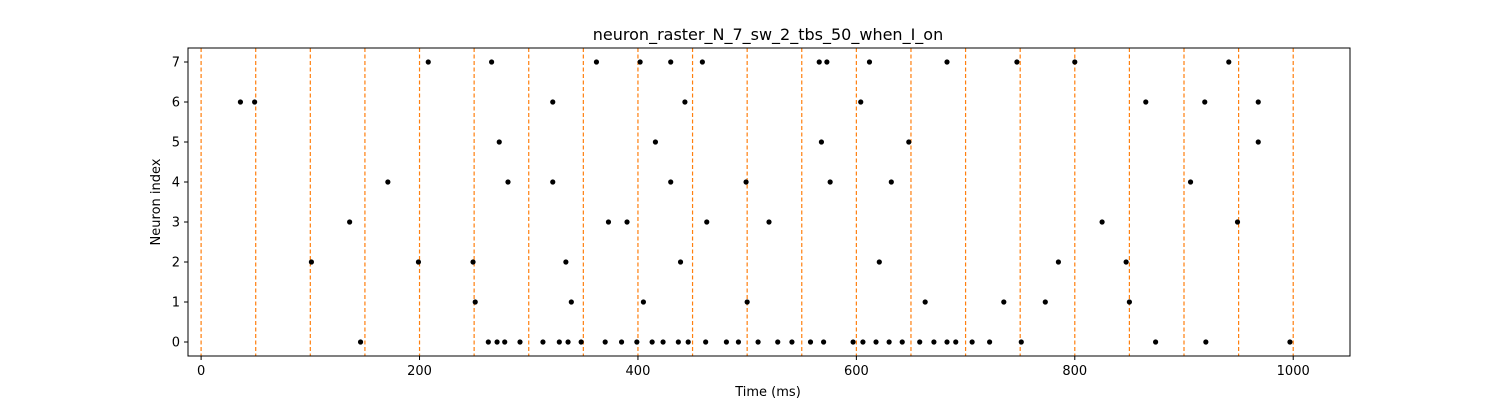  Describe the element at coordinates (638, 371) in the screenshot. I see `x-tick-label-400: 400` at that location.